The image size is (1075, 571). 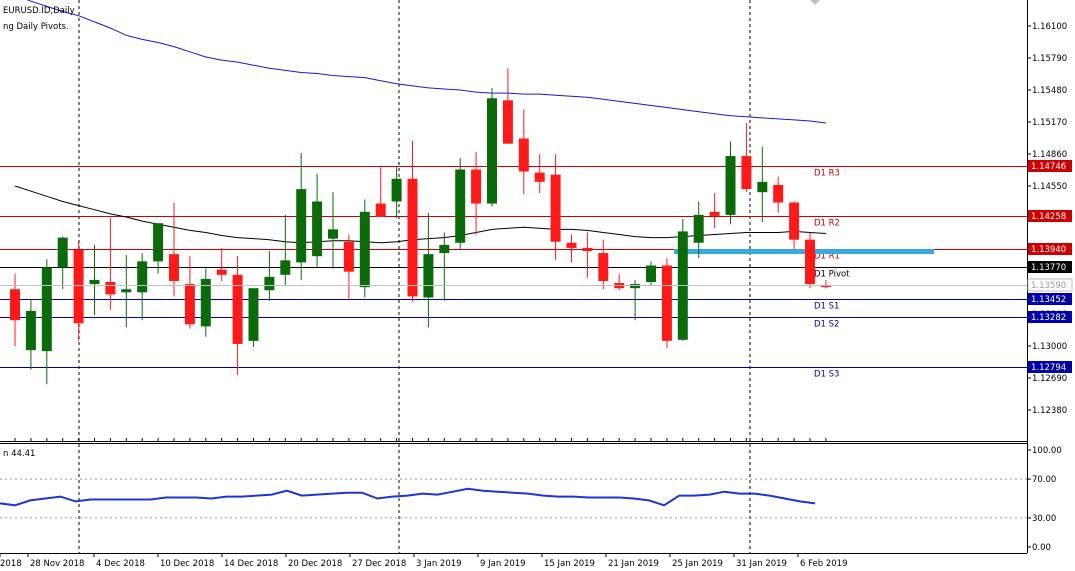 I want to click on time-tick-label: 2018, so click(x=11, y=564).